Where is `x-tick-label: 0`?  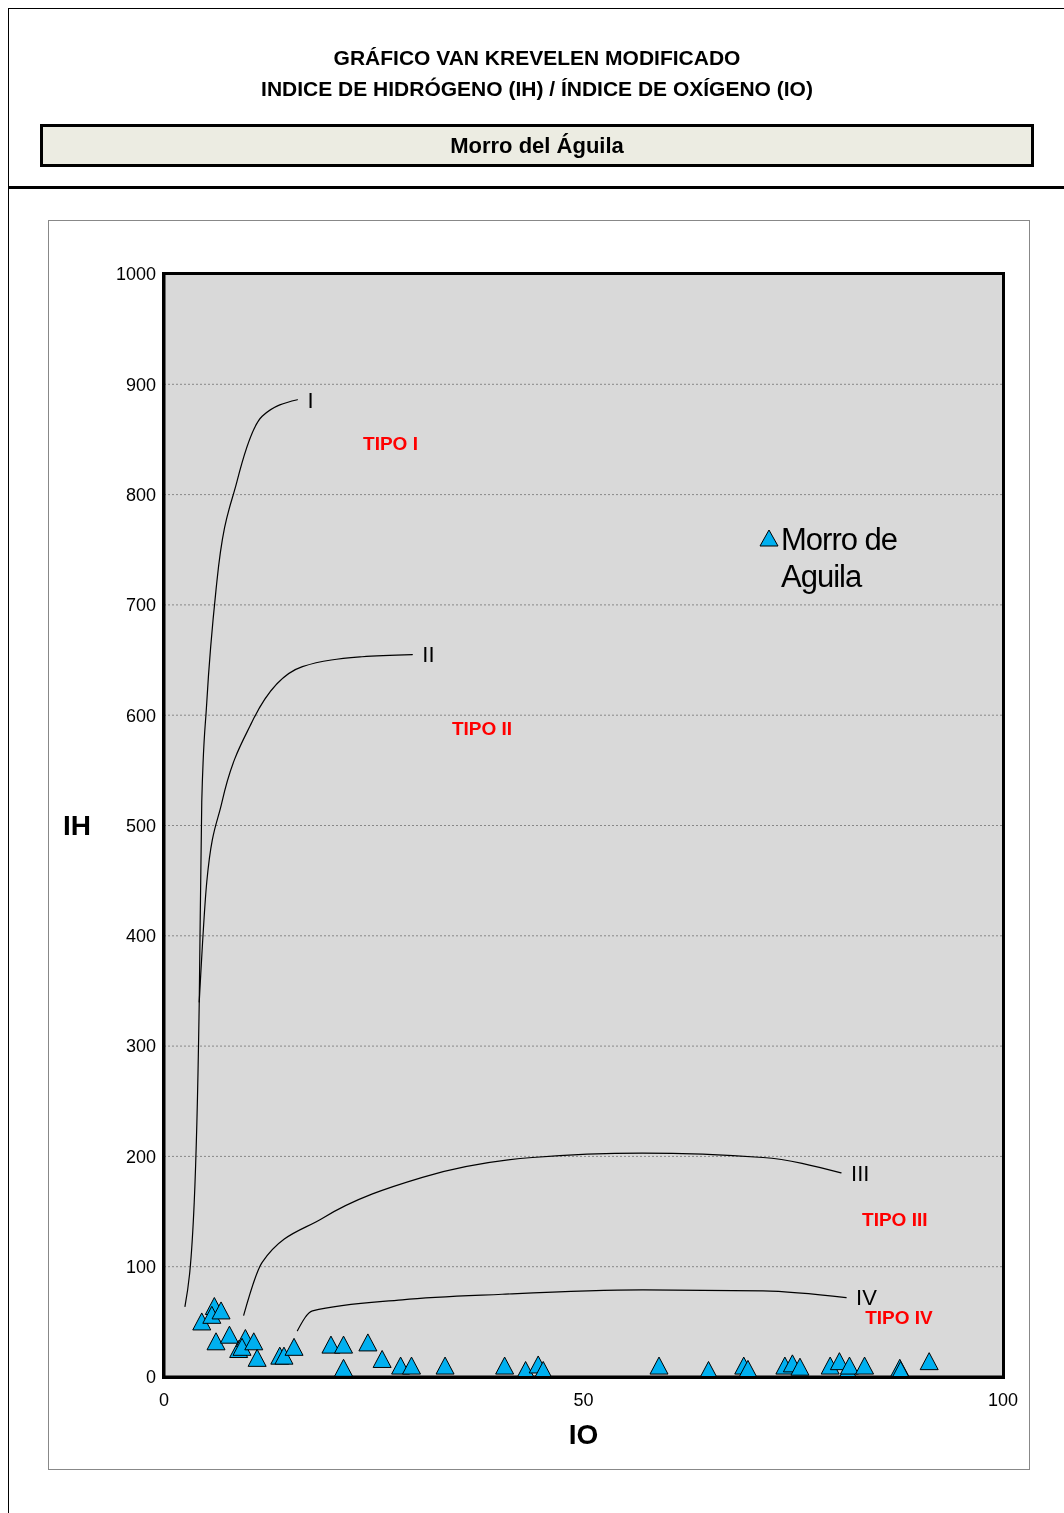
x-tick-label: 0 is located at coordinates (164, 1399).